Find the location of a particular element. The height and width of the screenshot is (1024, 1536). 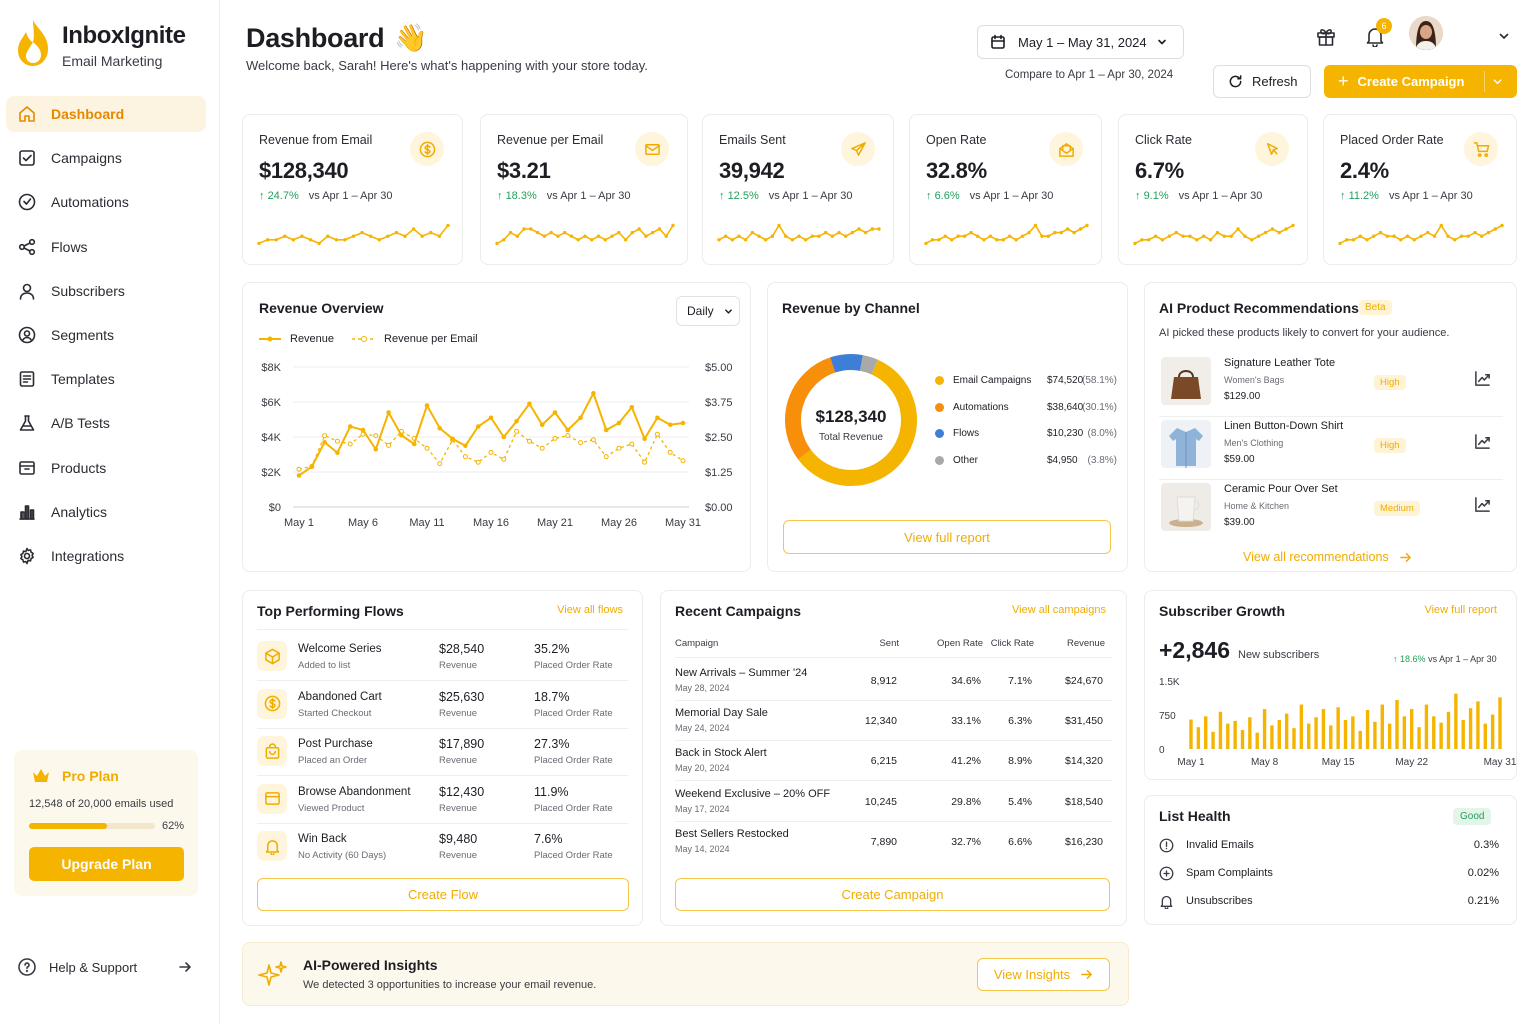

sidebar-item-templates: Templates is located at coordinates (106, 379).